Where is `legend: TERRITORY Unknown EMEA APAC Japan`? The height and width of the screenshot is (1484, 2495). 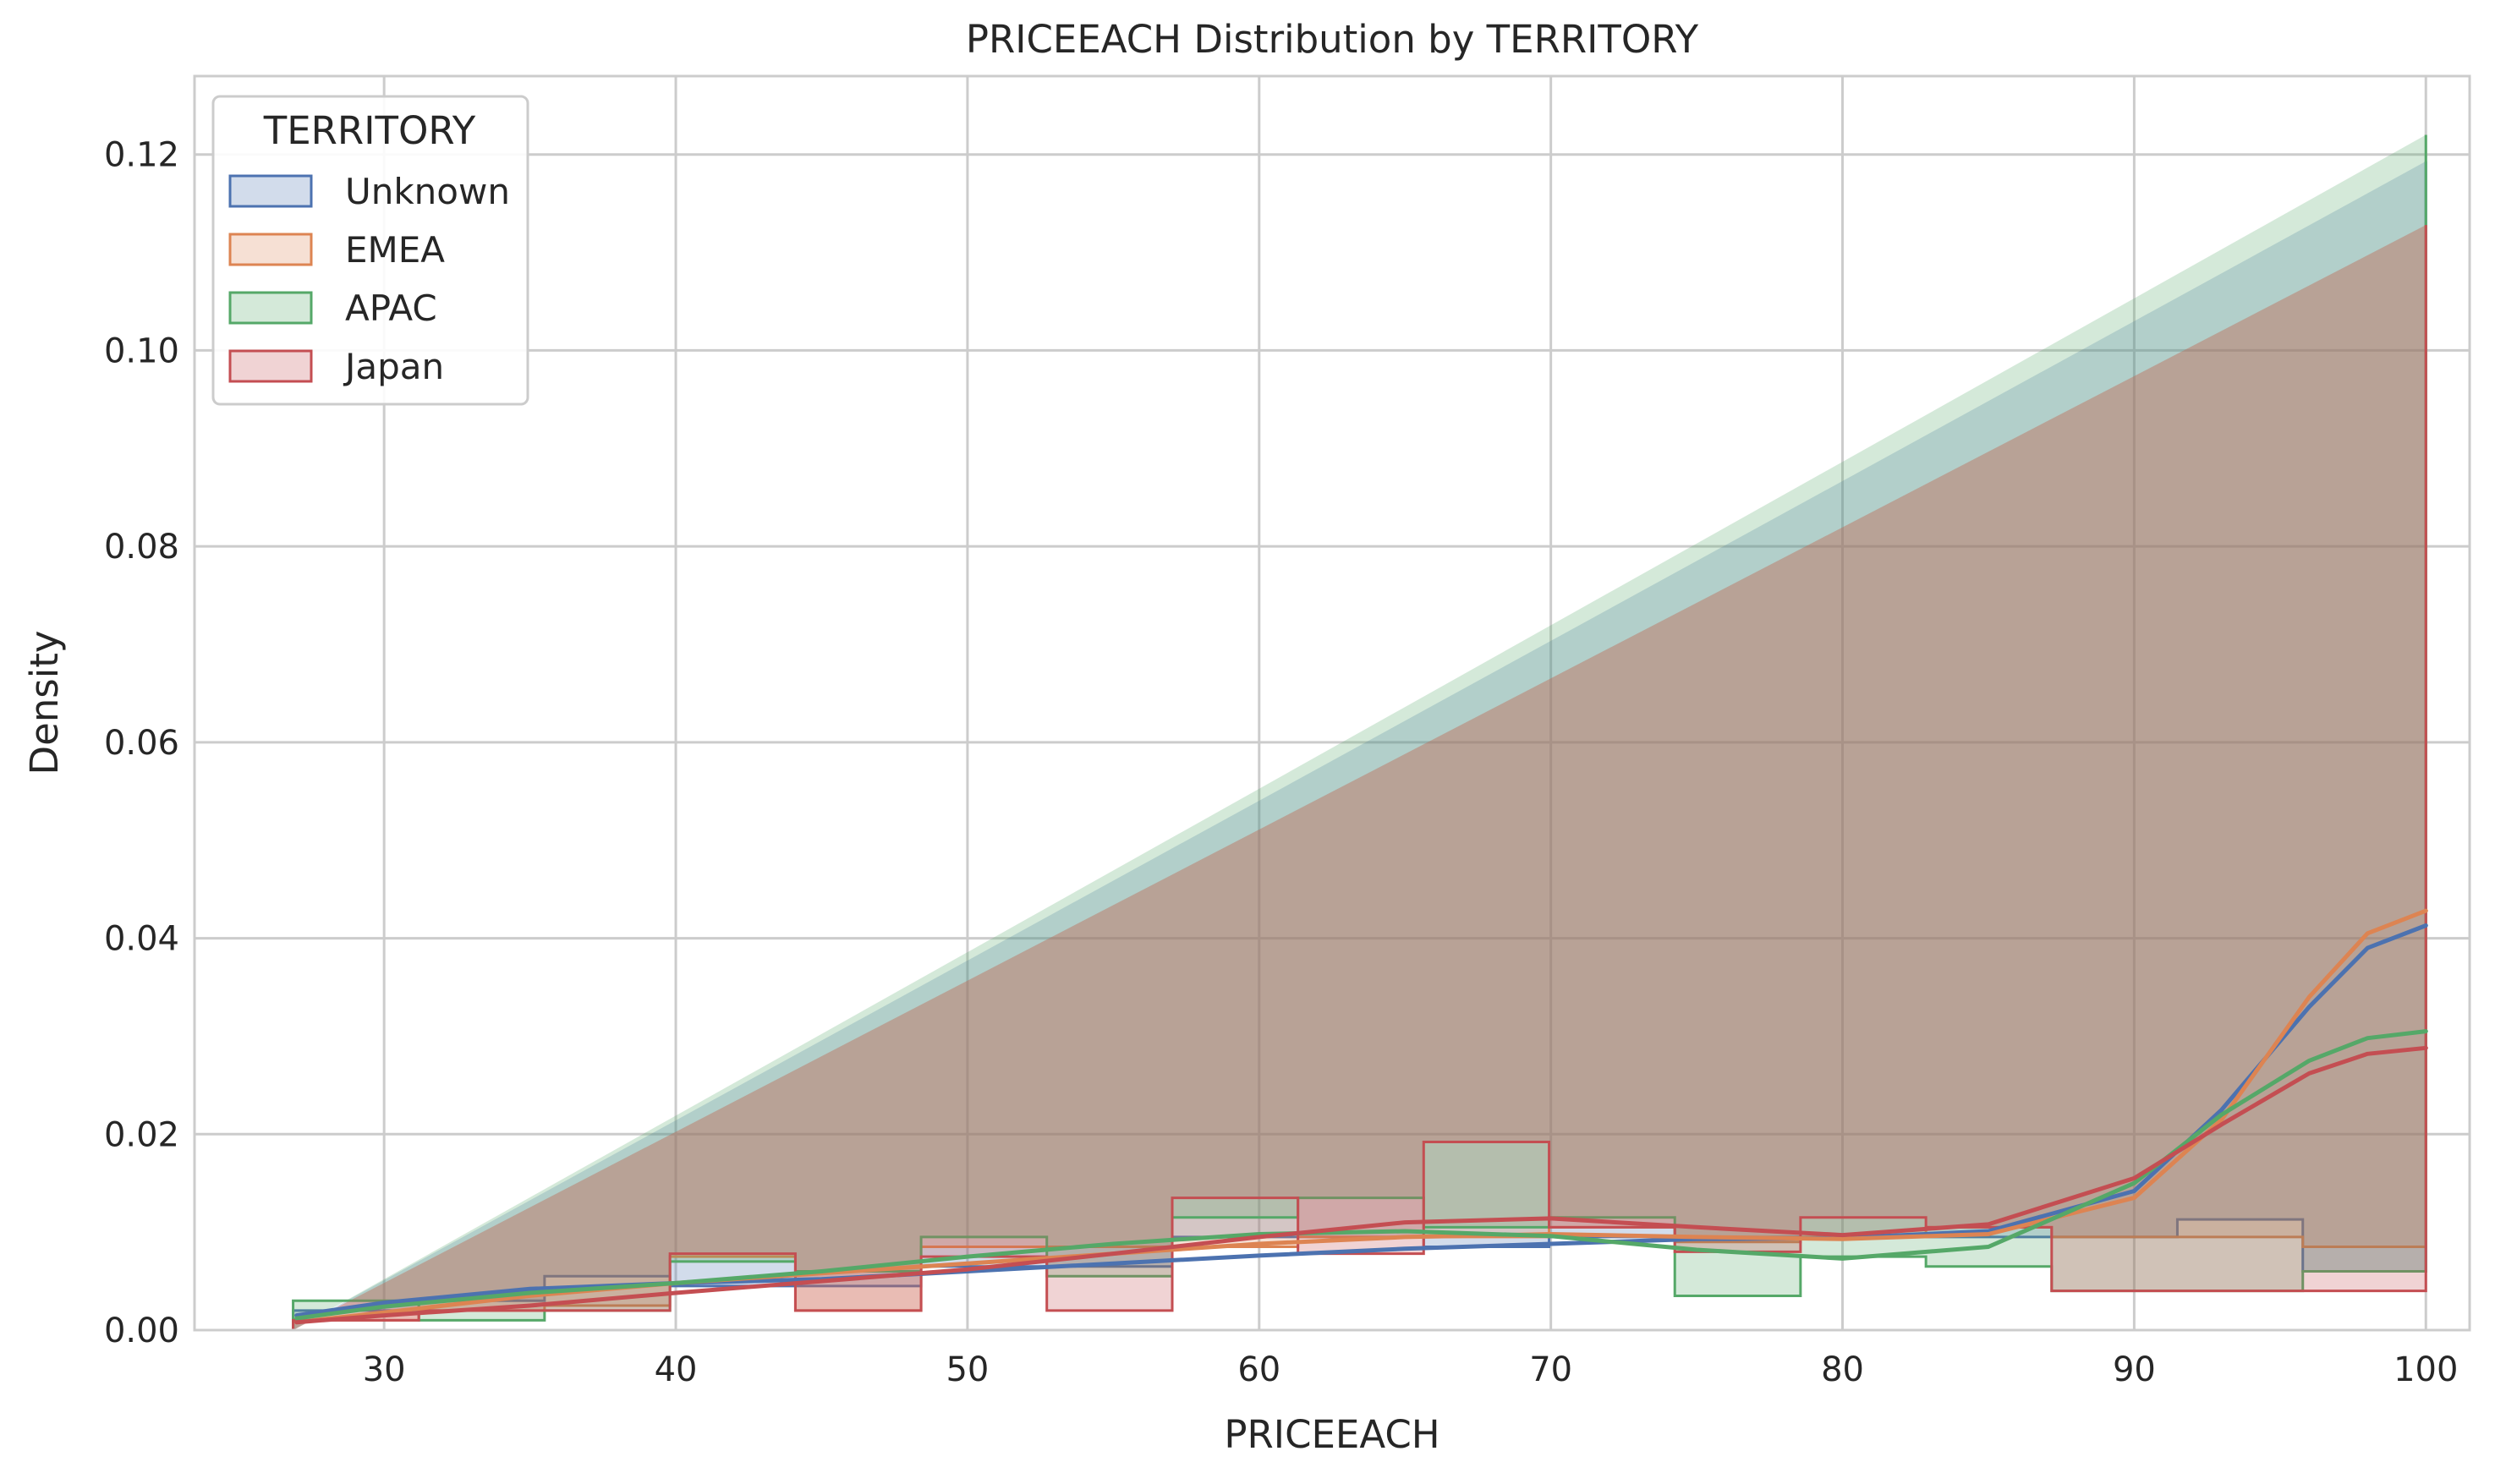
legend: TERRITORY Unknown EMEA APAC Japan is located at coordinates (370, 251).